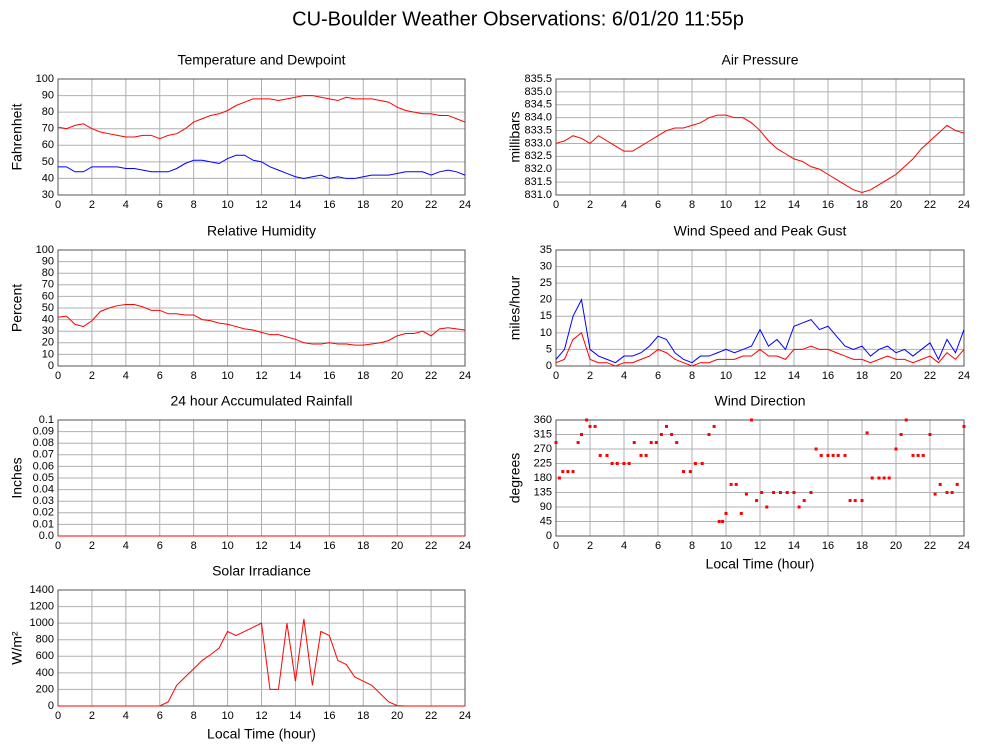 This screenshot has width=1000, height=745. I want to click on y-tick-label: 20, so click(48, 343).